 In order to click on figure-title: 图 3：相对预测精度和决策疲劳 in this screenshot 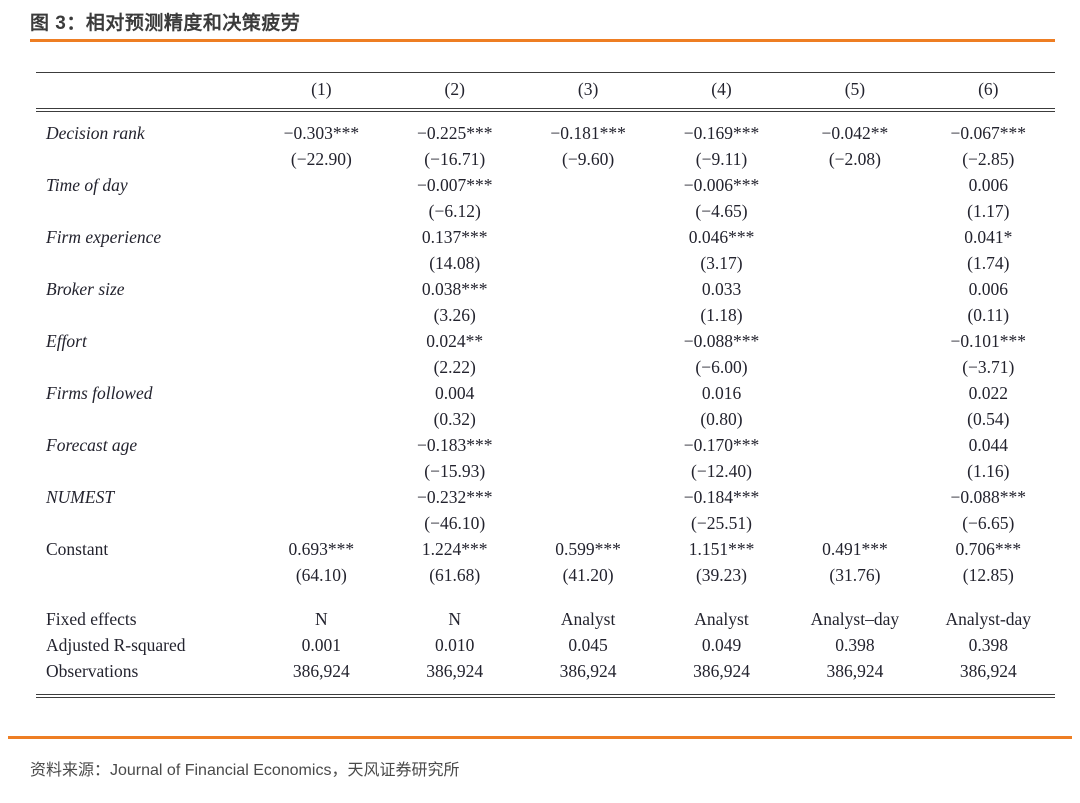, I will do `click(165, 23)`.